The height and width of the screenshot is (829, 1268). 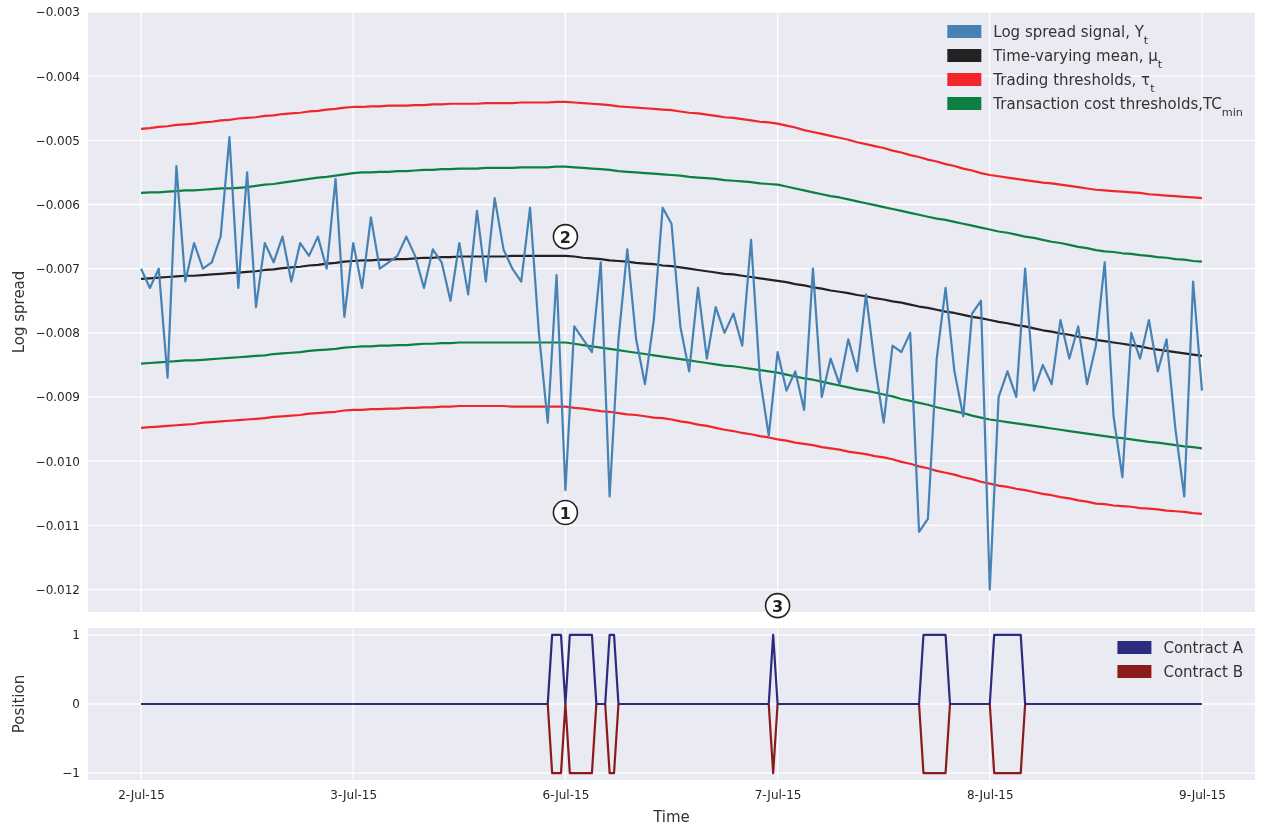 What do you see at coordinates (19, 312) in the screenshot?
I see `y-axis-title: Log spread` at bounding box center [19, 312].